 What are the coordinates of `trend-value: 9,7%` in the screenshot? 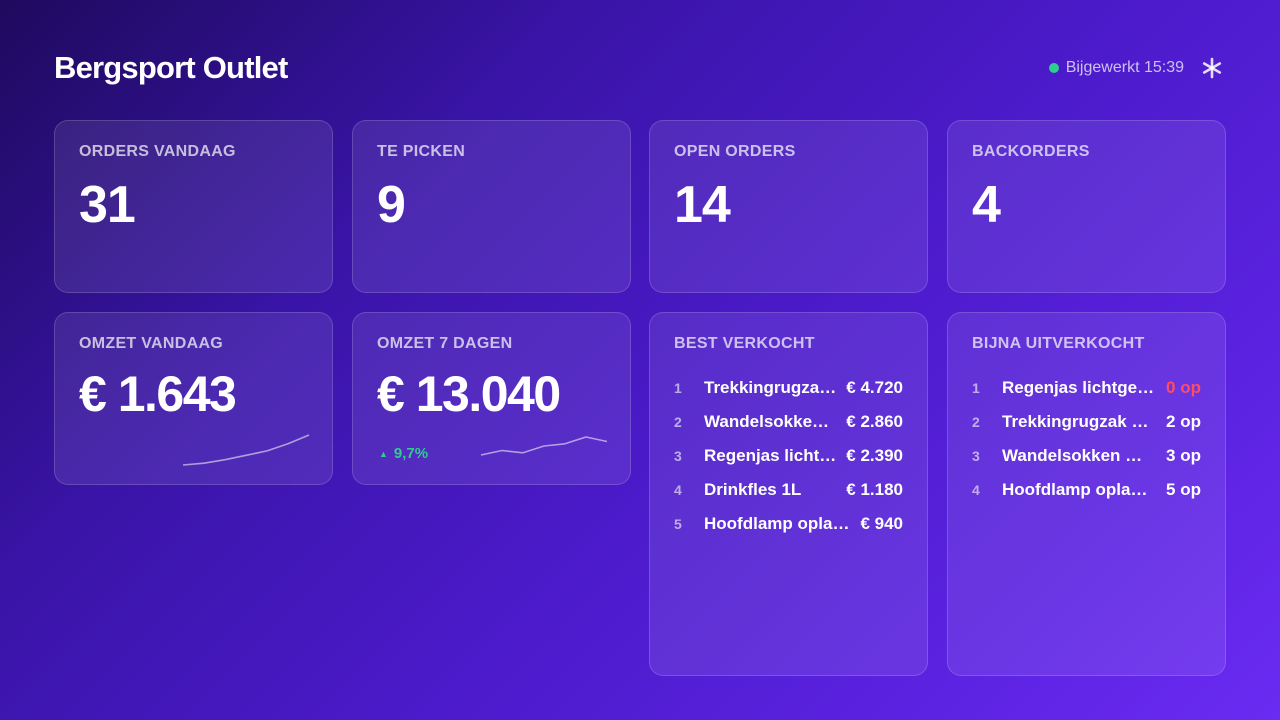 It's located at (411, 453).